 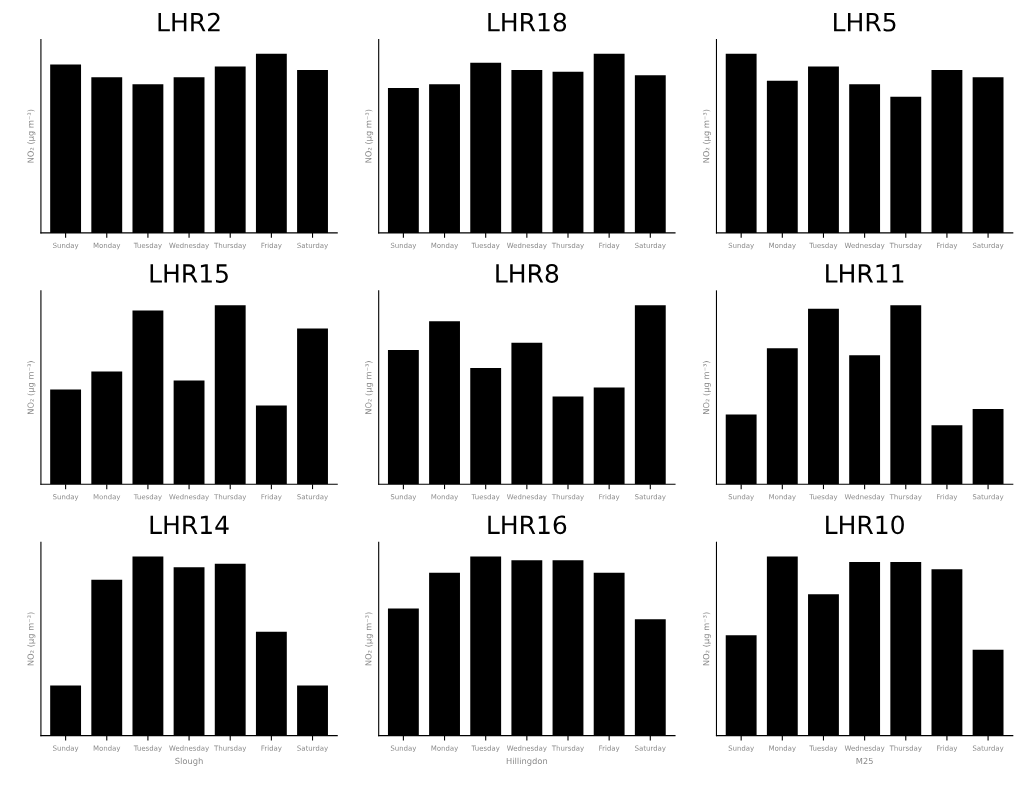 I want to click on x-axis-title: Hillingdon, so click(x=527, y=761).